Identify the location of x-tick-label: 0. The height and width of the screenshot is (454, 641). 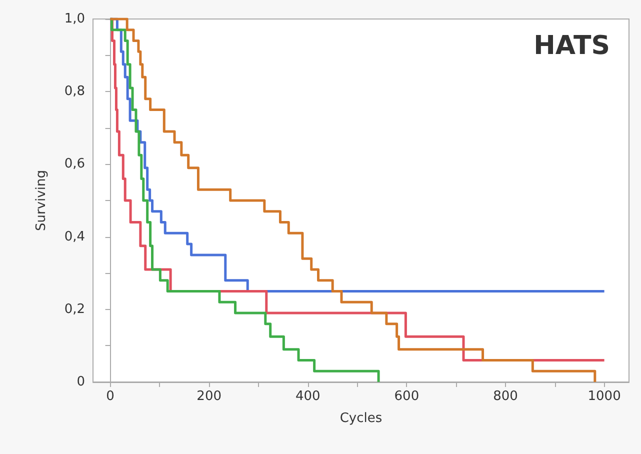
(110, 396).